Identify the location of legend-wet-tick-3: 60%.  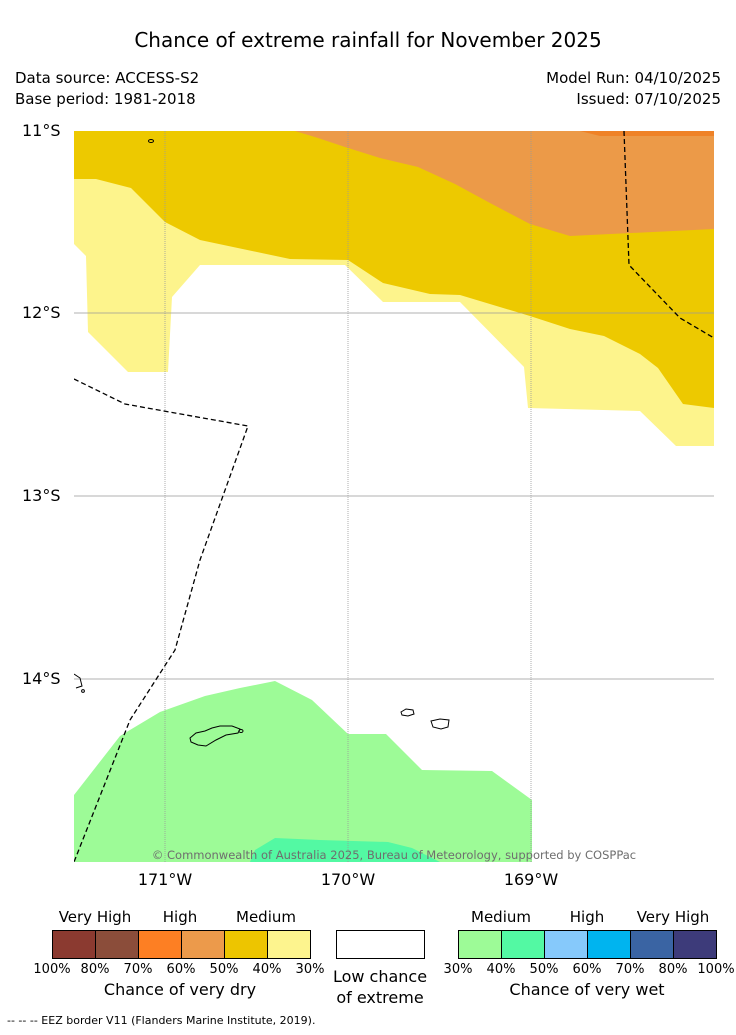
(587, 969).